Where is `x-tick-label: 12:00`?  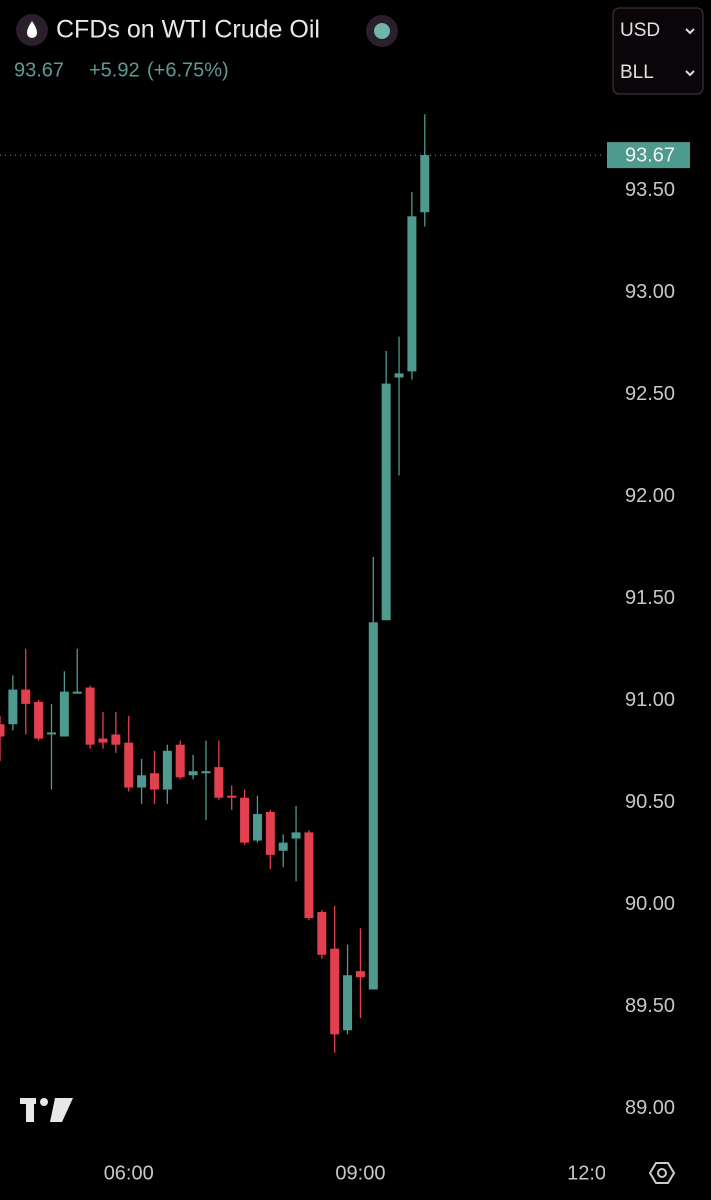 x-tick-label: 12:00 is located at coordinates (592, 1173).